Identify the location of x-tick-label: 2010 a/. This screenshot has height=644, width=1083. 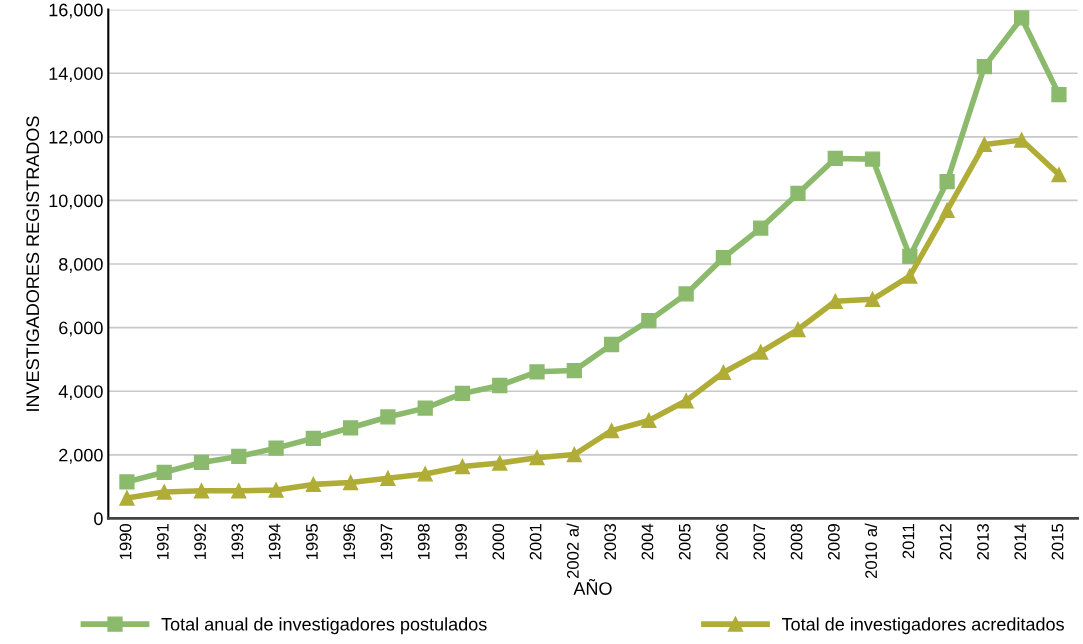
(871, 551).